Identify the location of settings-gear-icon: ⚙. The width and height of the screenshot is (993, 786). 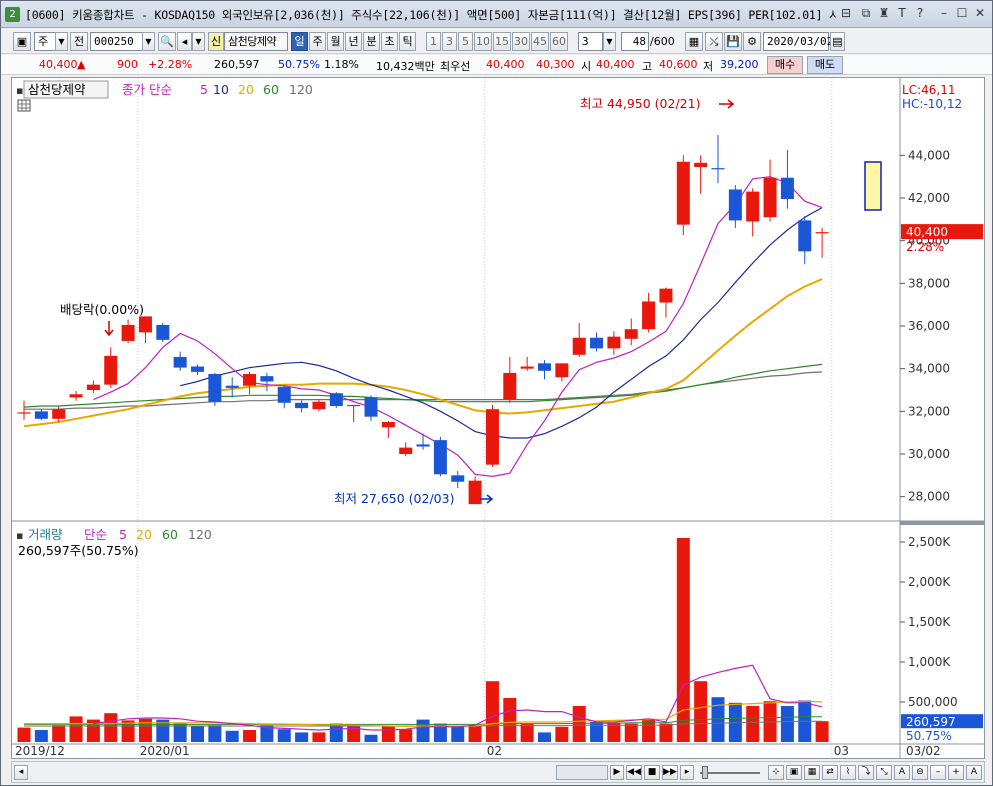
(752, 41).